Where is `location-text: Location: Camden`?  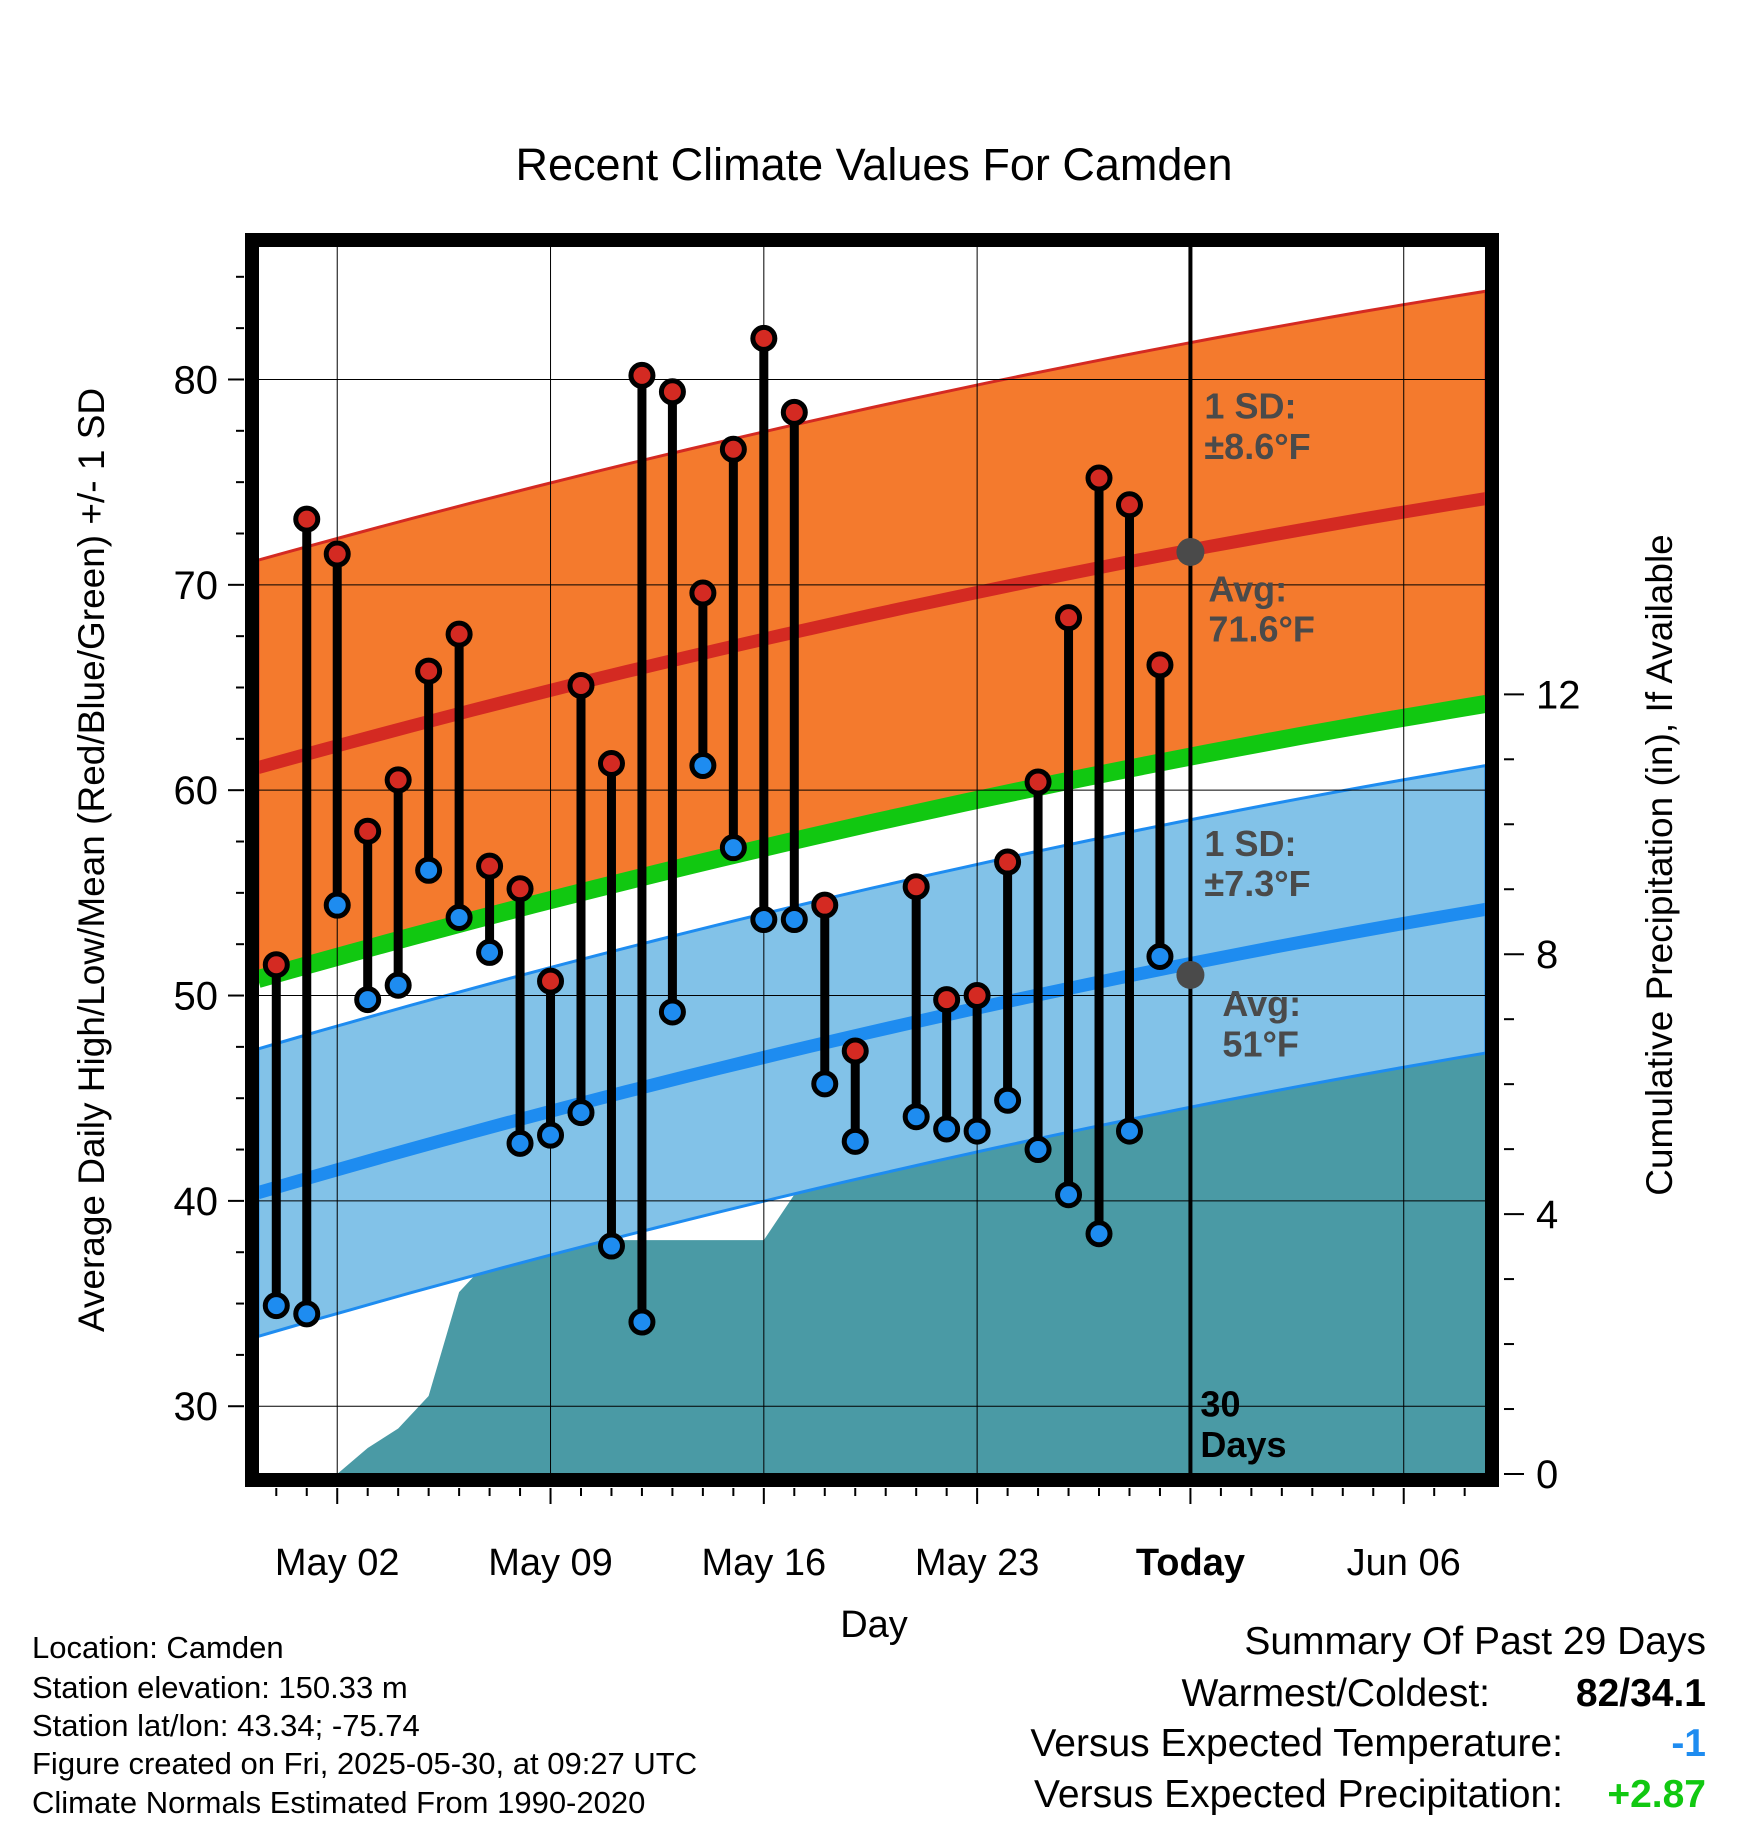
location-text: Location: Camden is located at coordinates (158, 1647).